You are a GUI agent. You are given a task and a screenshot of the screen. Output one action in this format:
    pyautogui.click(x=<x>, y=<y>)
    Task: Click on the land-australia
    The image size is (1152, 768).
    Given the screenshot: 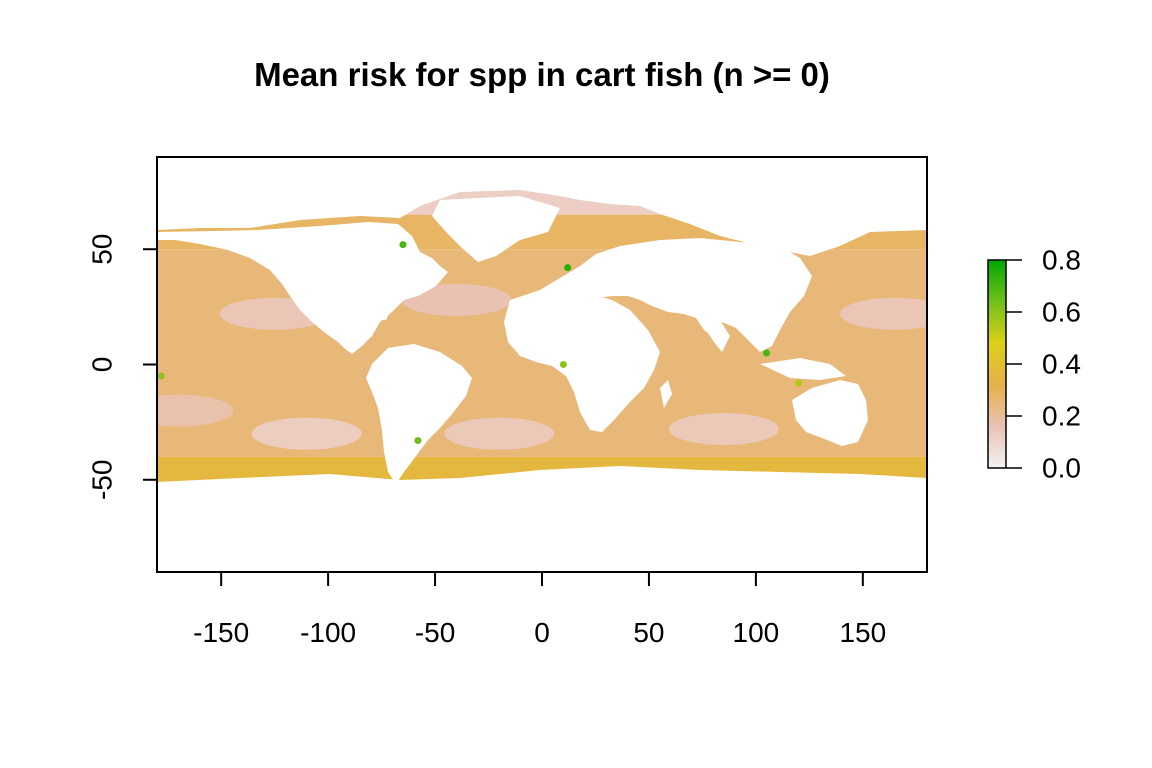 What is the action you would take?
    pyautogui.click(x=830, y=413)
    